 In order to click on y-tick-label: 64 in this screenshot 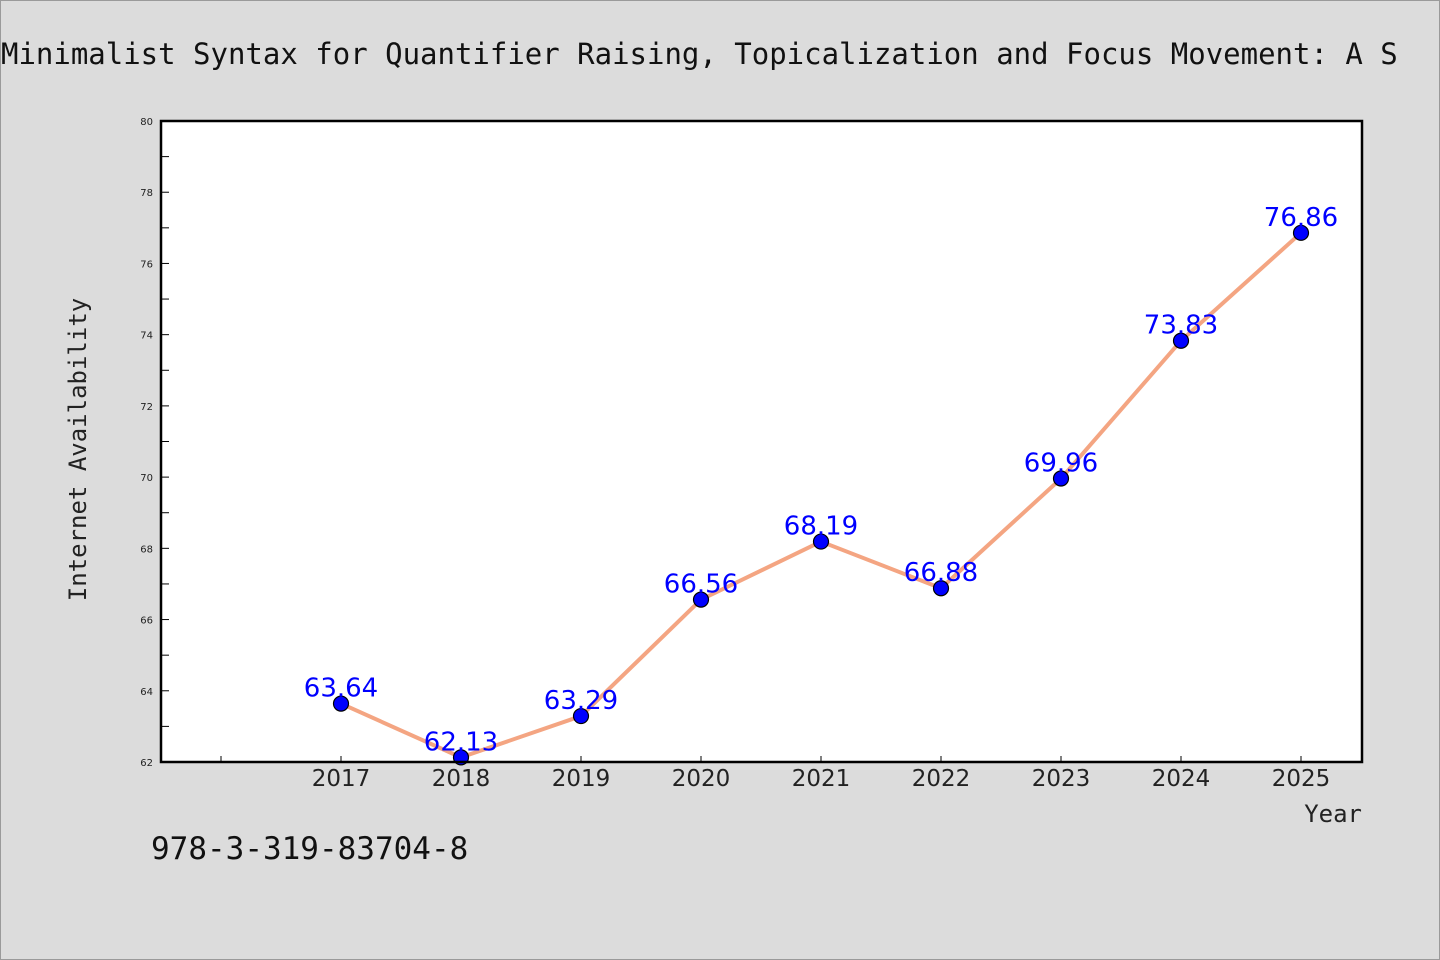, I will do `click(146, 692)`.